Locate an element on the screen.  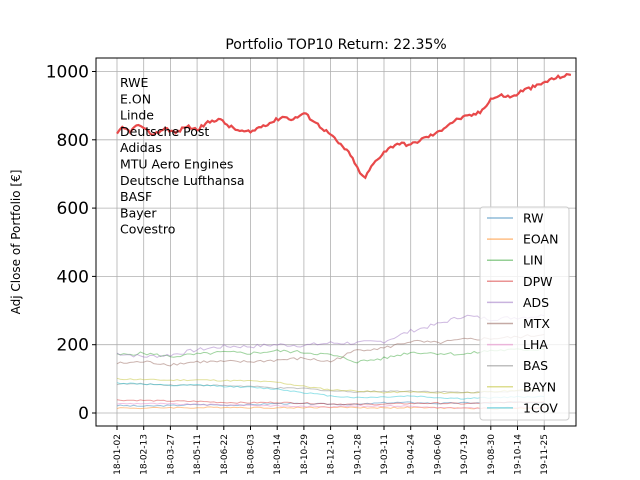
annotation-line: Deutsche Post is located at coordinates (164, 131).